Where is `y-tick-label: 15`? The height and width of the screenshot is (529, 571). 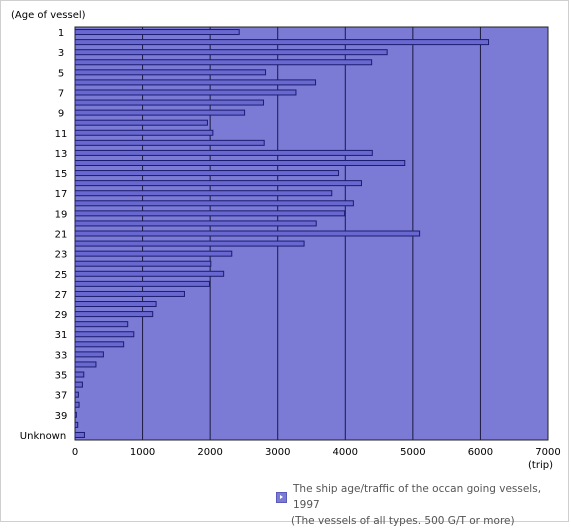
y-tick-label: 15 is located at coordinates (61, 174).